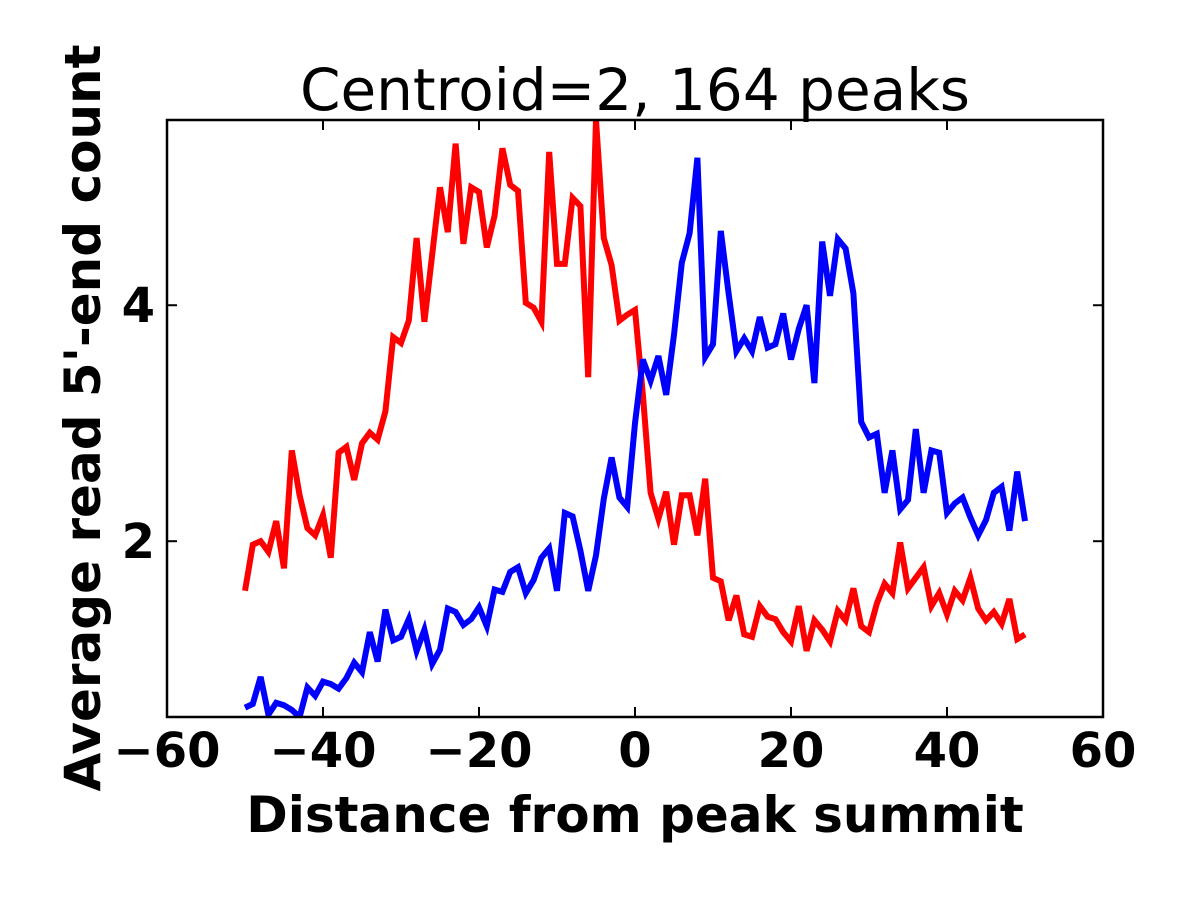  What do you see at coordinates (791, 751) in the screenshot?
I see `x-tick-label: 20` at bounding box center [791, 751].